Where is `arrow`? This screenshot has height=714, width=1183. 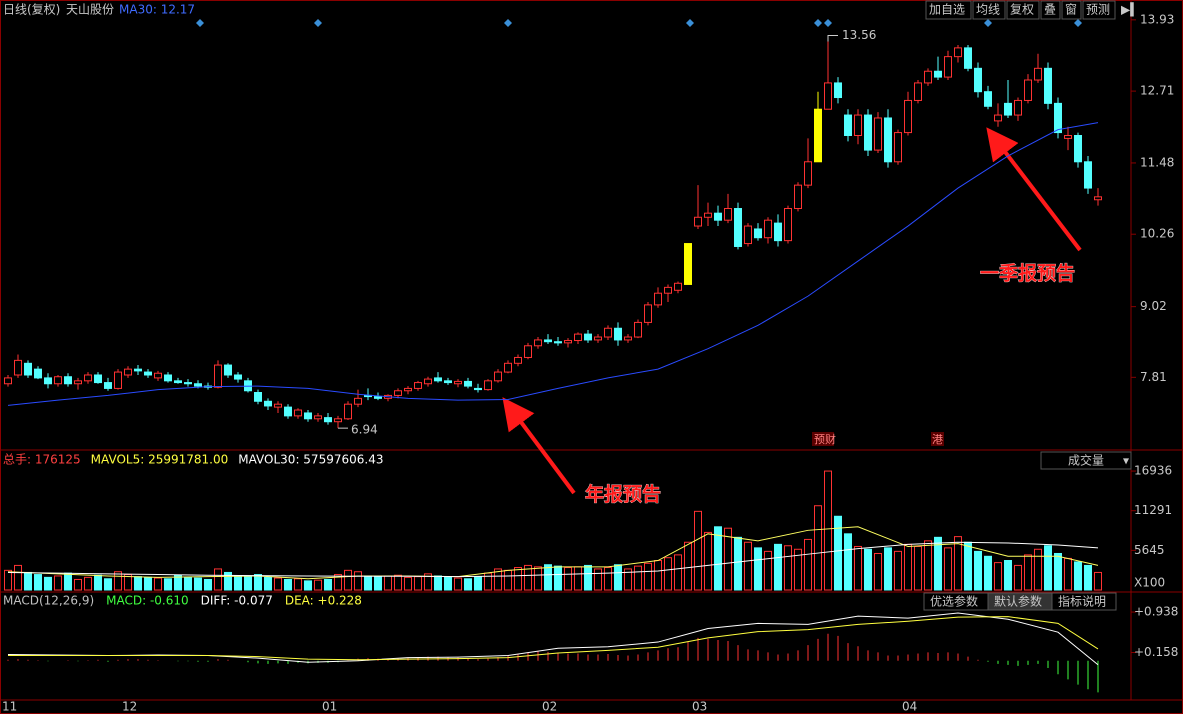
arrow is located at coordinates (539, 446).